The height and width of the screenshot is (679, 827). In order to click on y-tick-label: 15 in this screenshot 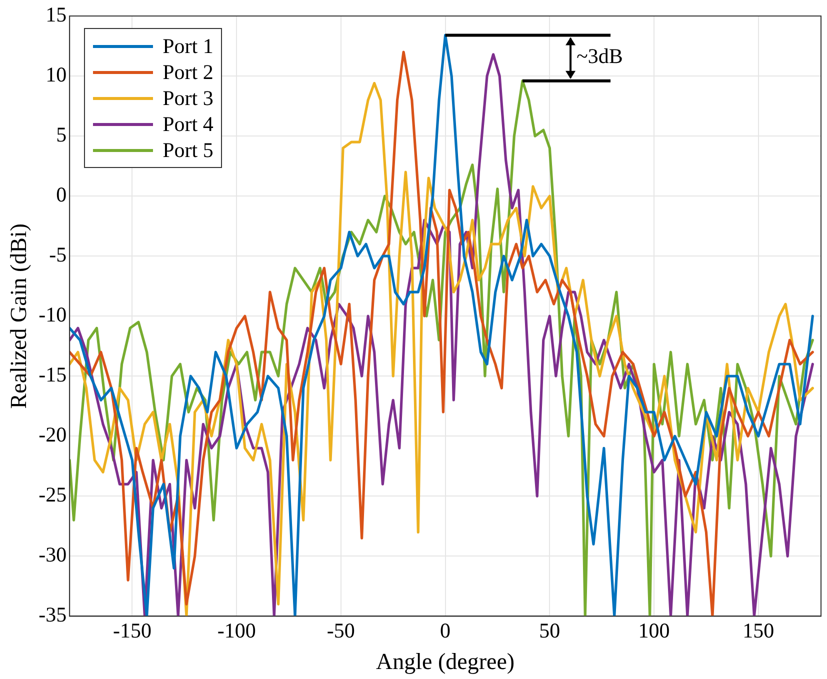, I will do `click(56, 14)`.